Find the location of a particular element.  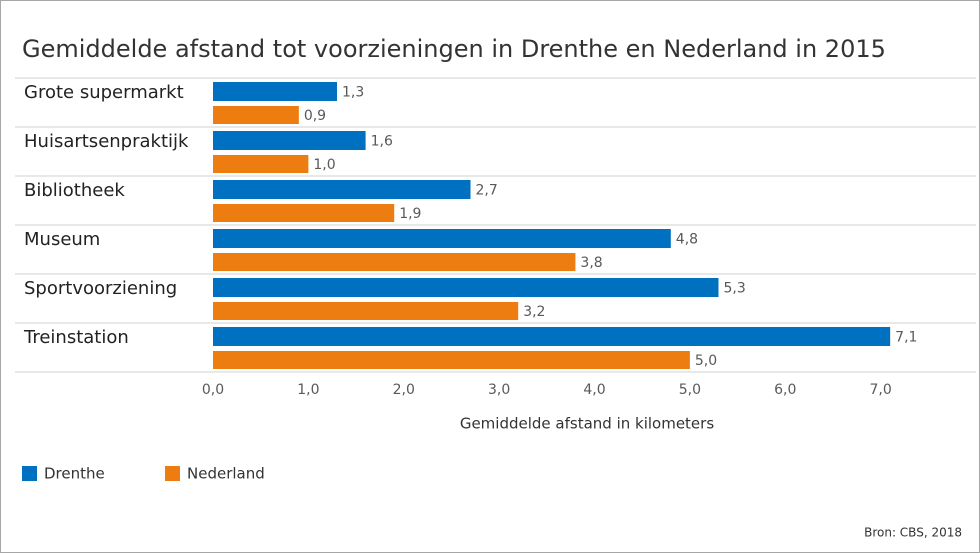

value-label: 1,0 is located at coordinates (324, 165).